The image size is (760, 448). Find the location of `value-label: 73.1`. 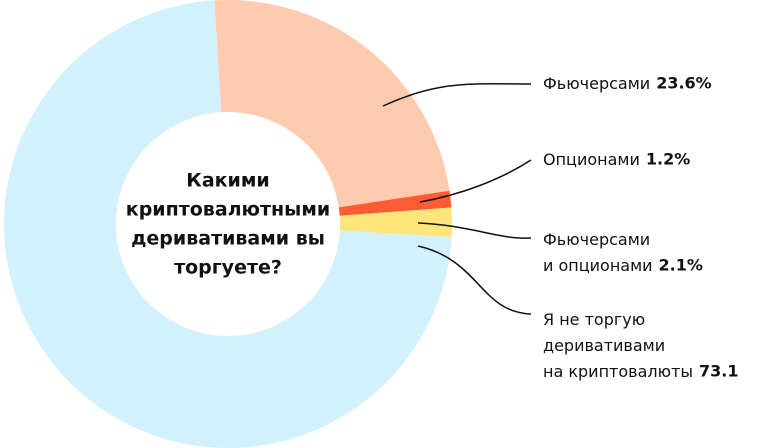

value-label: 73.1 is located at coordinates (718, 371).